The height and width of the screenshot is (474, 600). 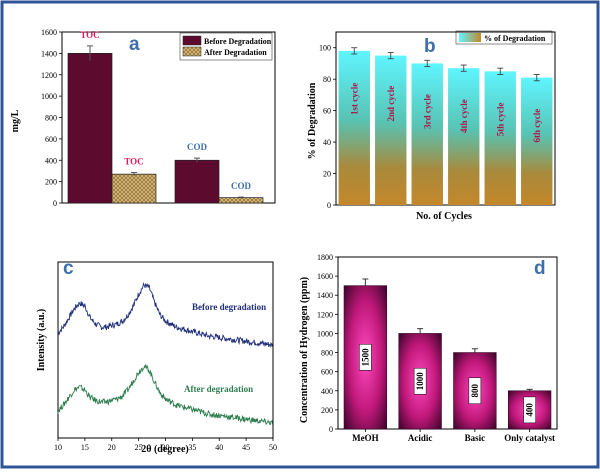 I want to click on panel-b-legend: % of Degradation, so click(x=504, y=37).